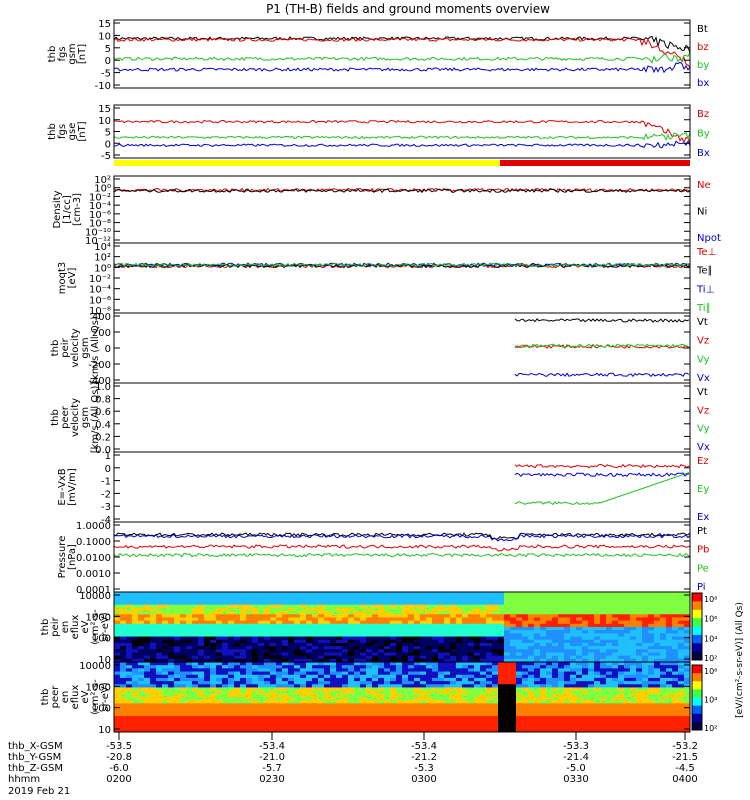  I want to click on x-row-label: hhmm, so click(24, 779).